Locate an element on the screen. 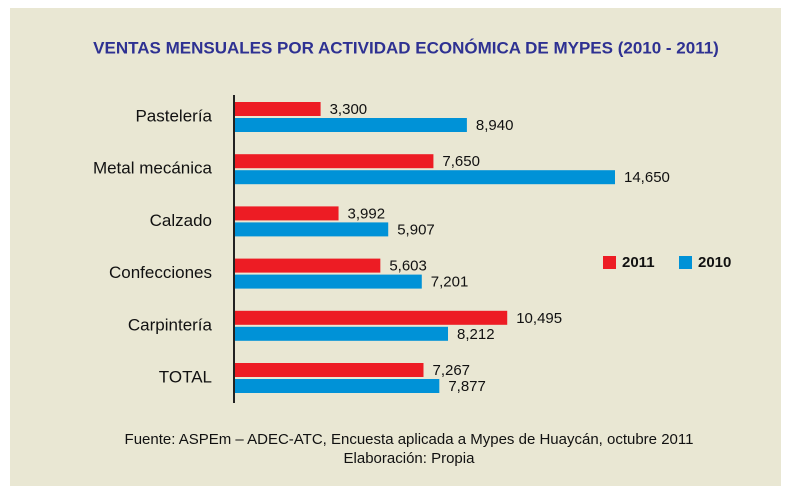 The width and height of the screenshot is (791, 494). data-label: 8,940 is located at coordinates (495, 125).